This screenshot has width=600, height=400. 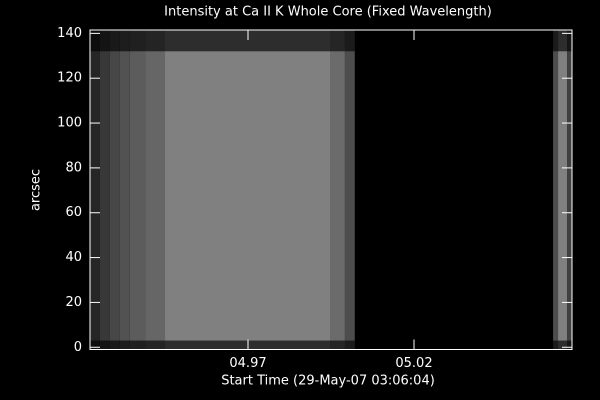 I want to click on y-tick-label: 20, so click(x=73, y=302).